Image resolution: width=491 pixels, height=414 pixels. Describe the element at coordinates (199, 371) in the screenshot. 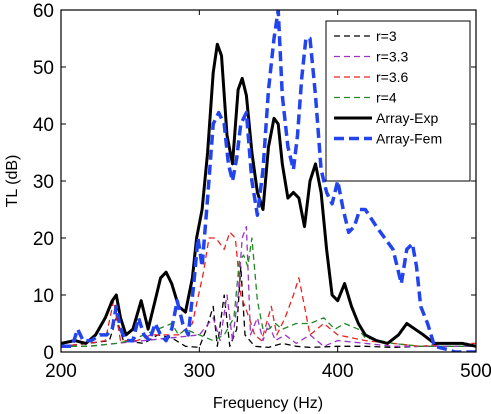

I see `x-tick-label: 300` at that location.